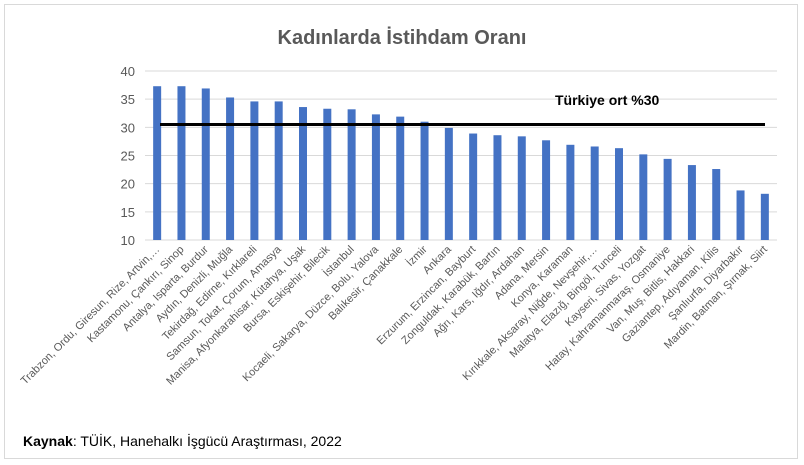 This screenshot has width=804, height=465. I want to click on y-tick-label: 20, so click(128, 184).